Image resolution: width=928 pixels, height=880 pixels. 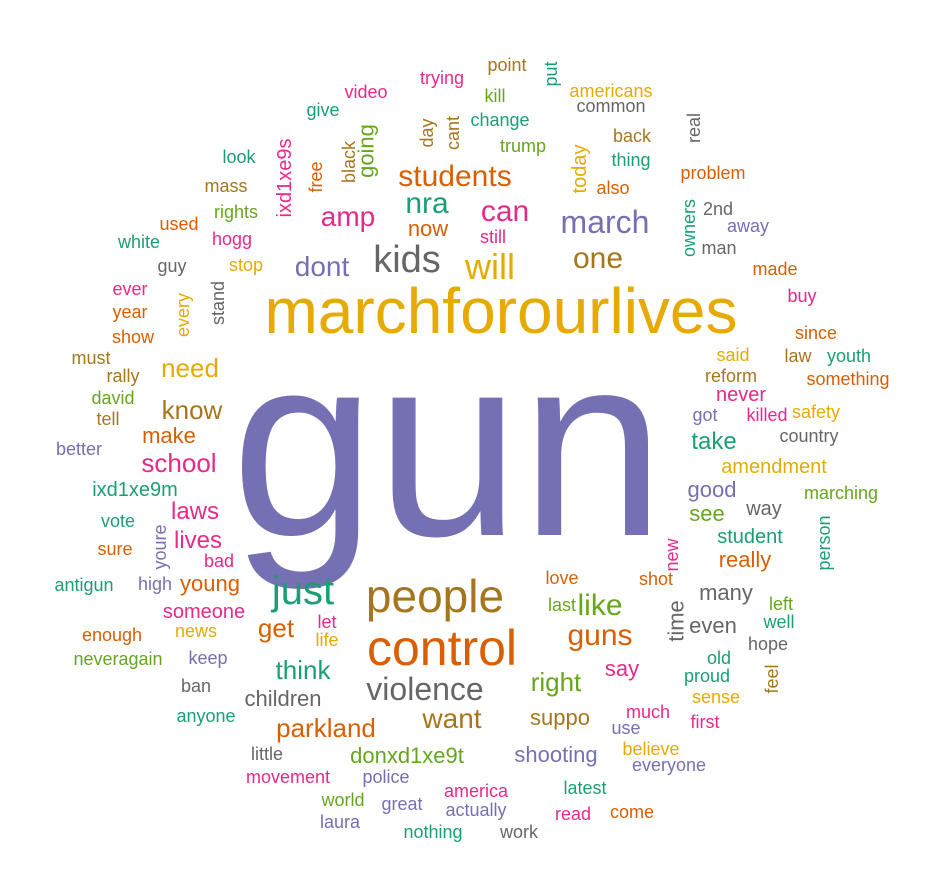 What do you see at coordinates (246, 265) in the screenshot?
I see `word-71: stop` at bounding box center [246, 265].